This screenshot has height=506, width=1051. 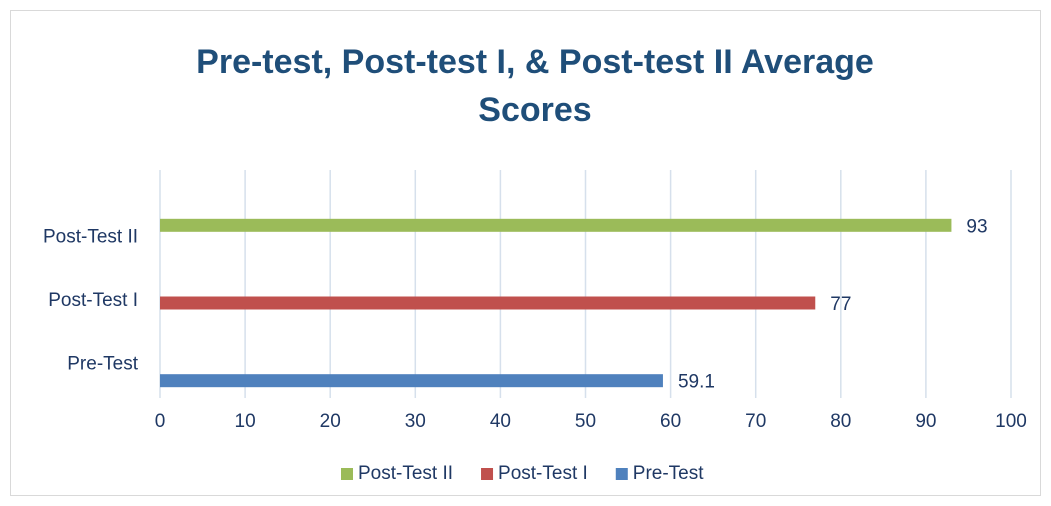 What do you see at coordinates (102, 363) in the screenshot?
I see `y-tick-label: Pre-Test` at bounding box center [102, 363].